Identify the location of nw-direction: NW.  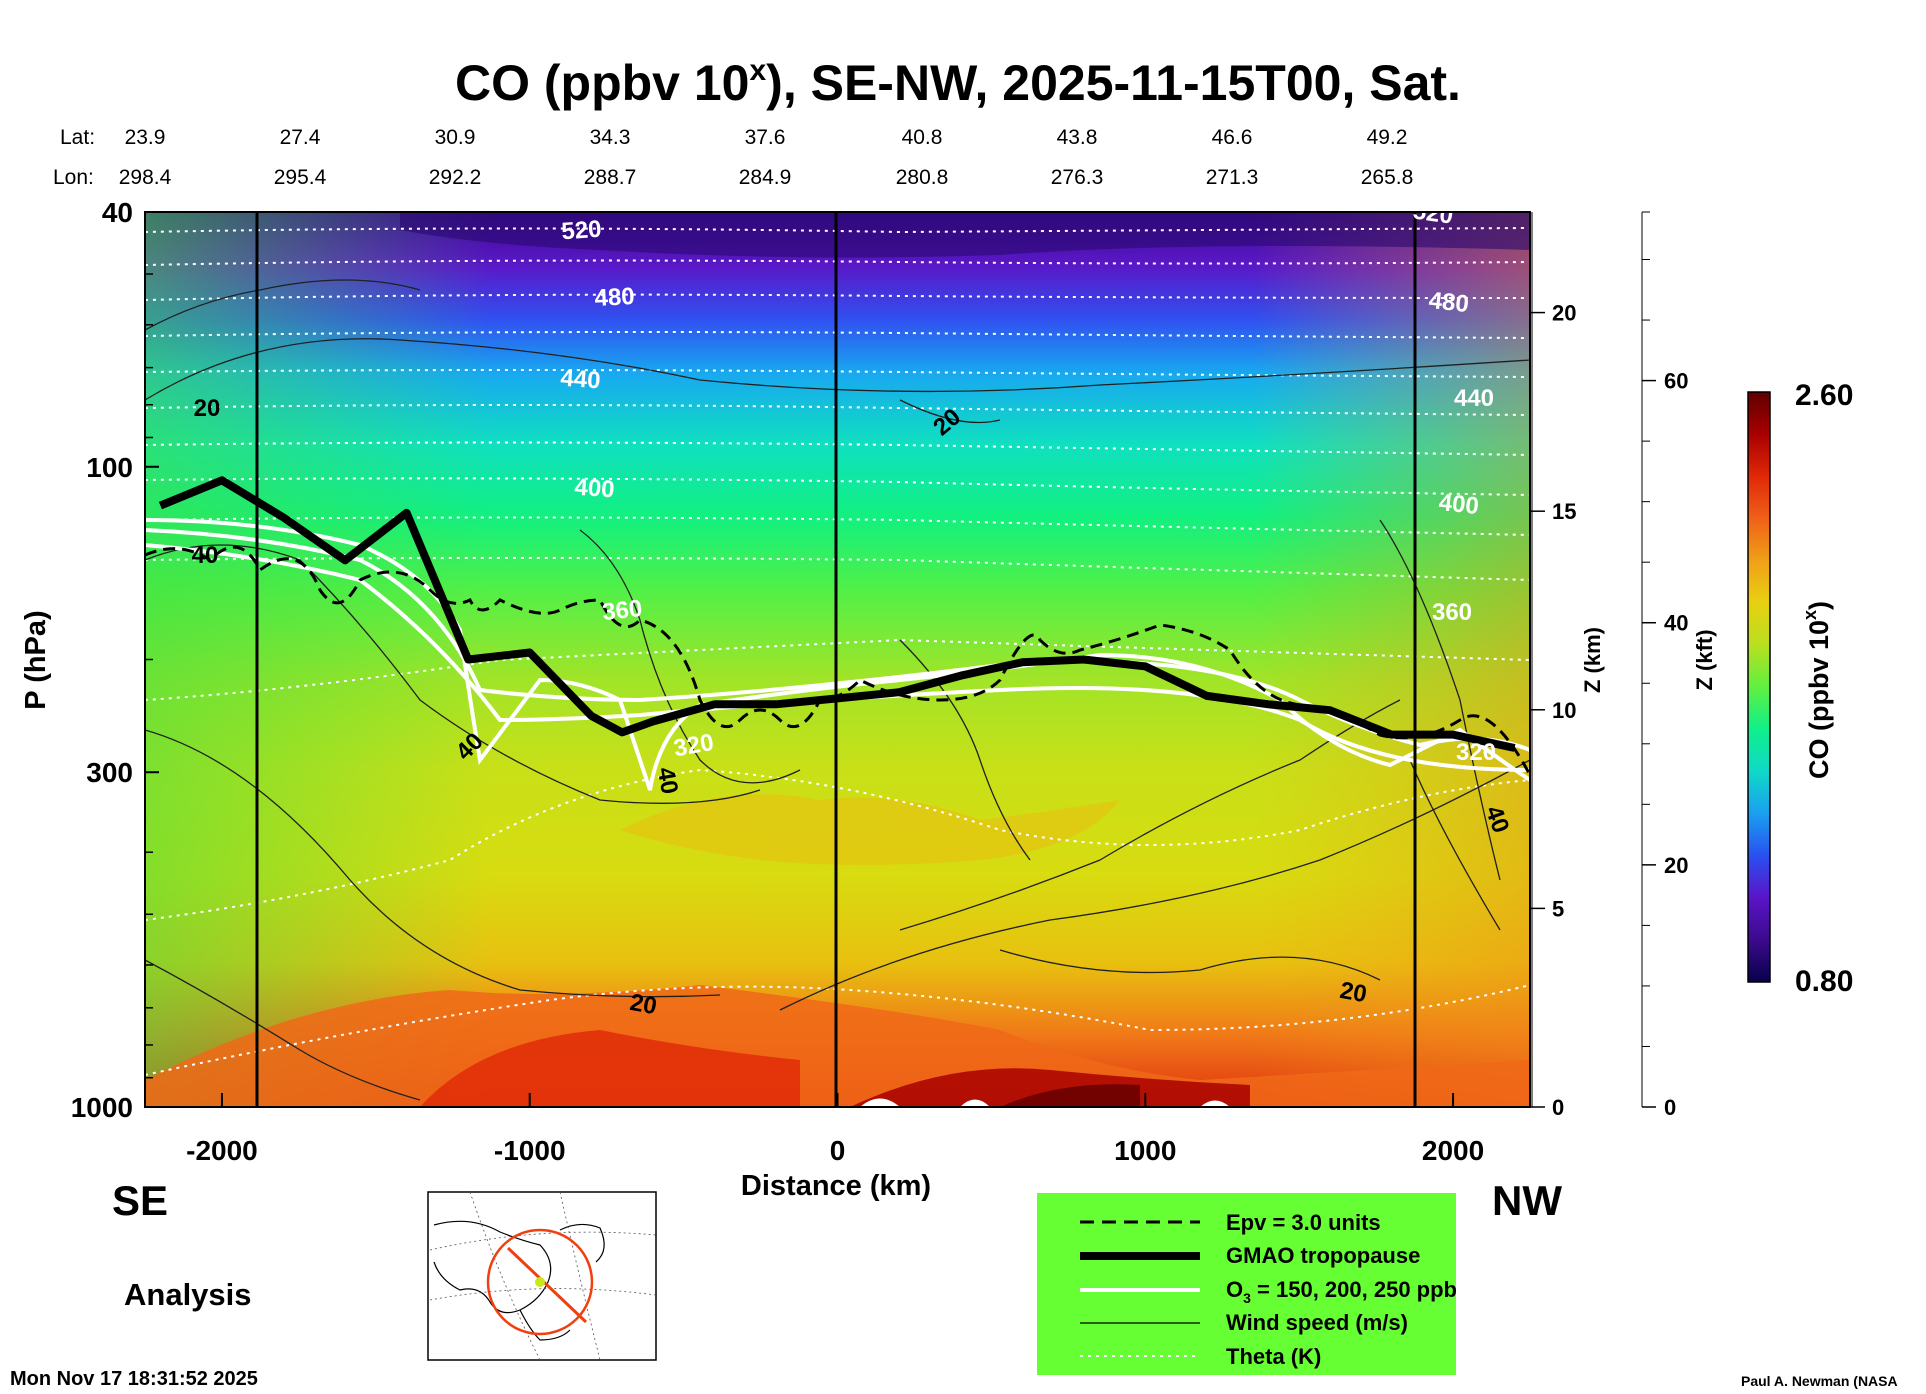
(1527, 1200).